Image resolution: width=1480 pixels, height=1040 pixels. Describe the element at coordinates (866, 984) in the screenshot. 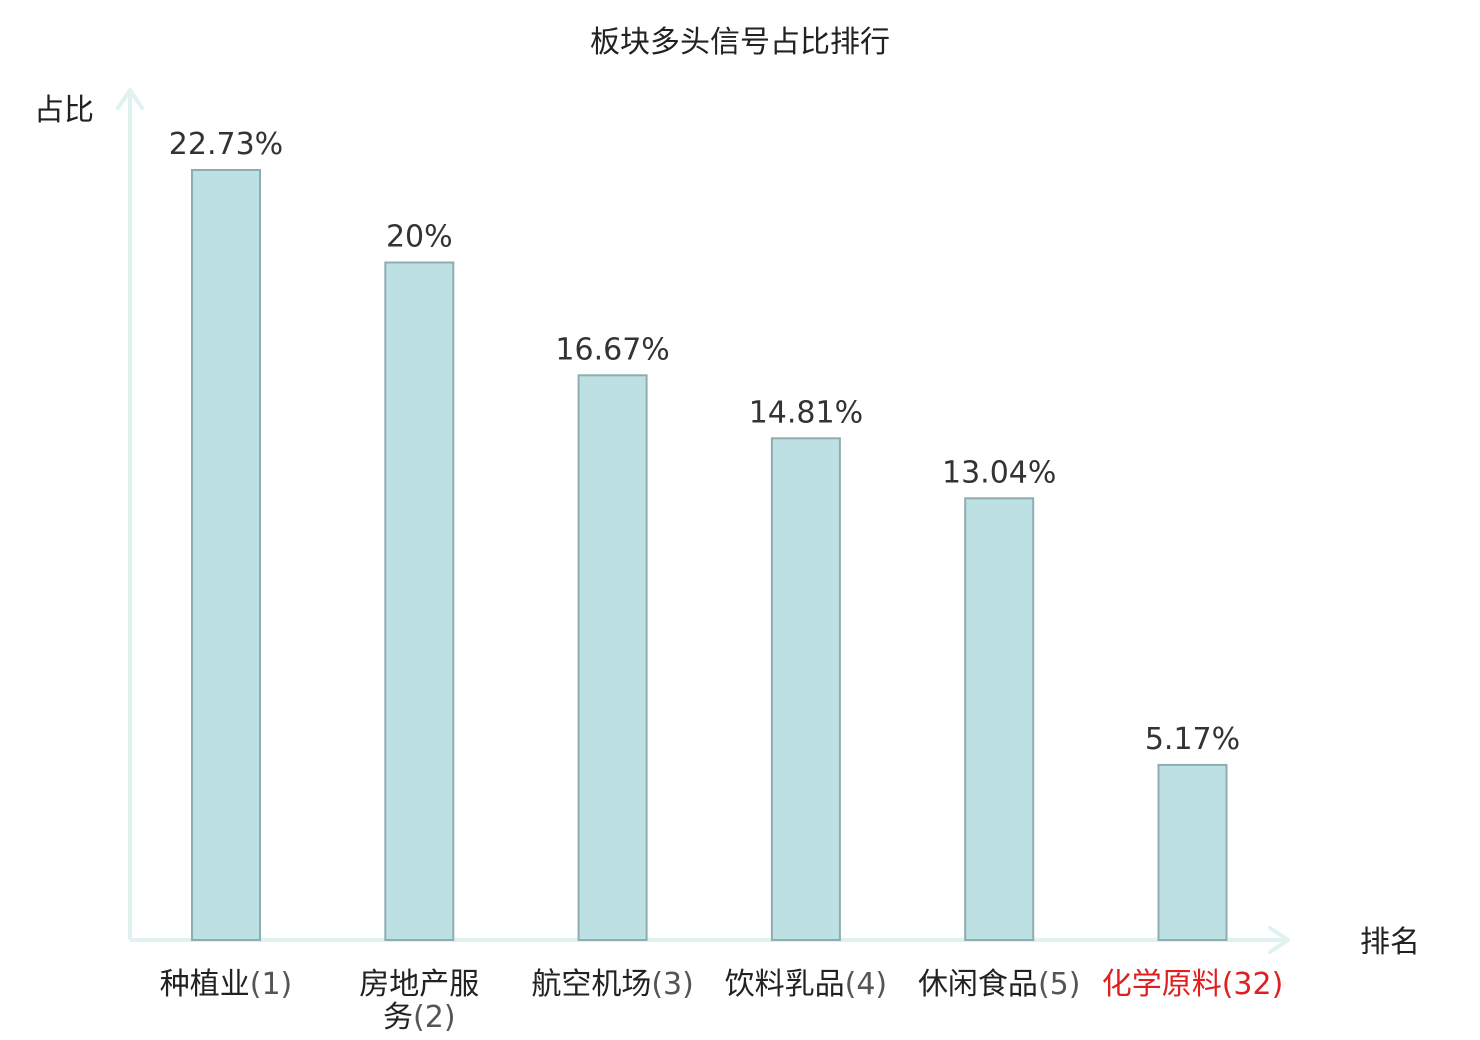

I see `x-tick-rank: (4)` at that location.